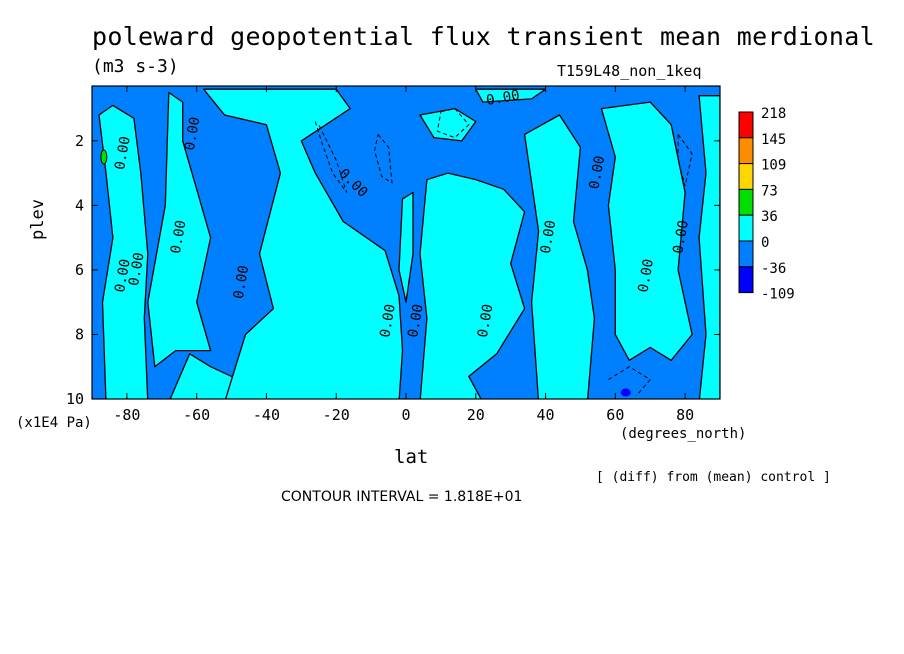 The image size is (904, 654). I want to click on y-axis-units: (x1E4 Pa), so click(54, 423).